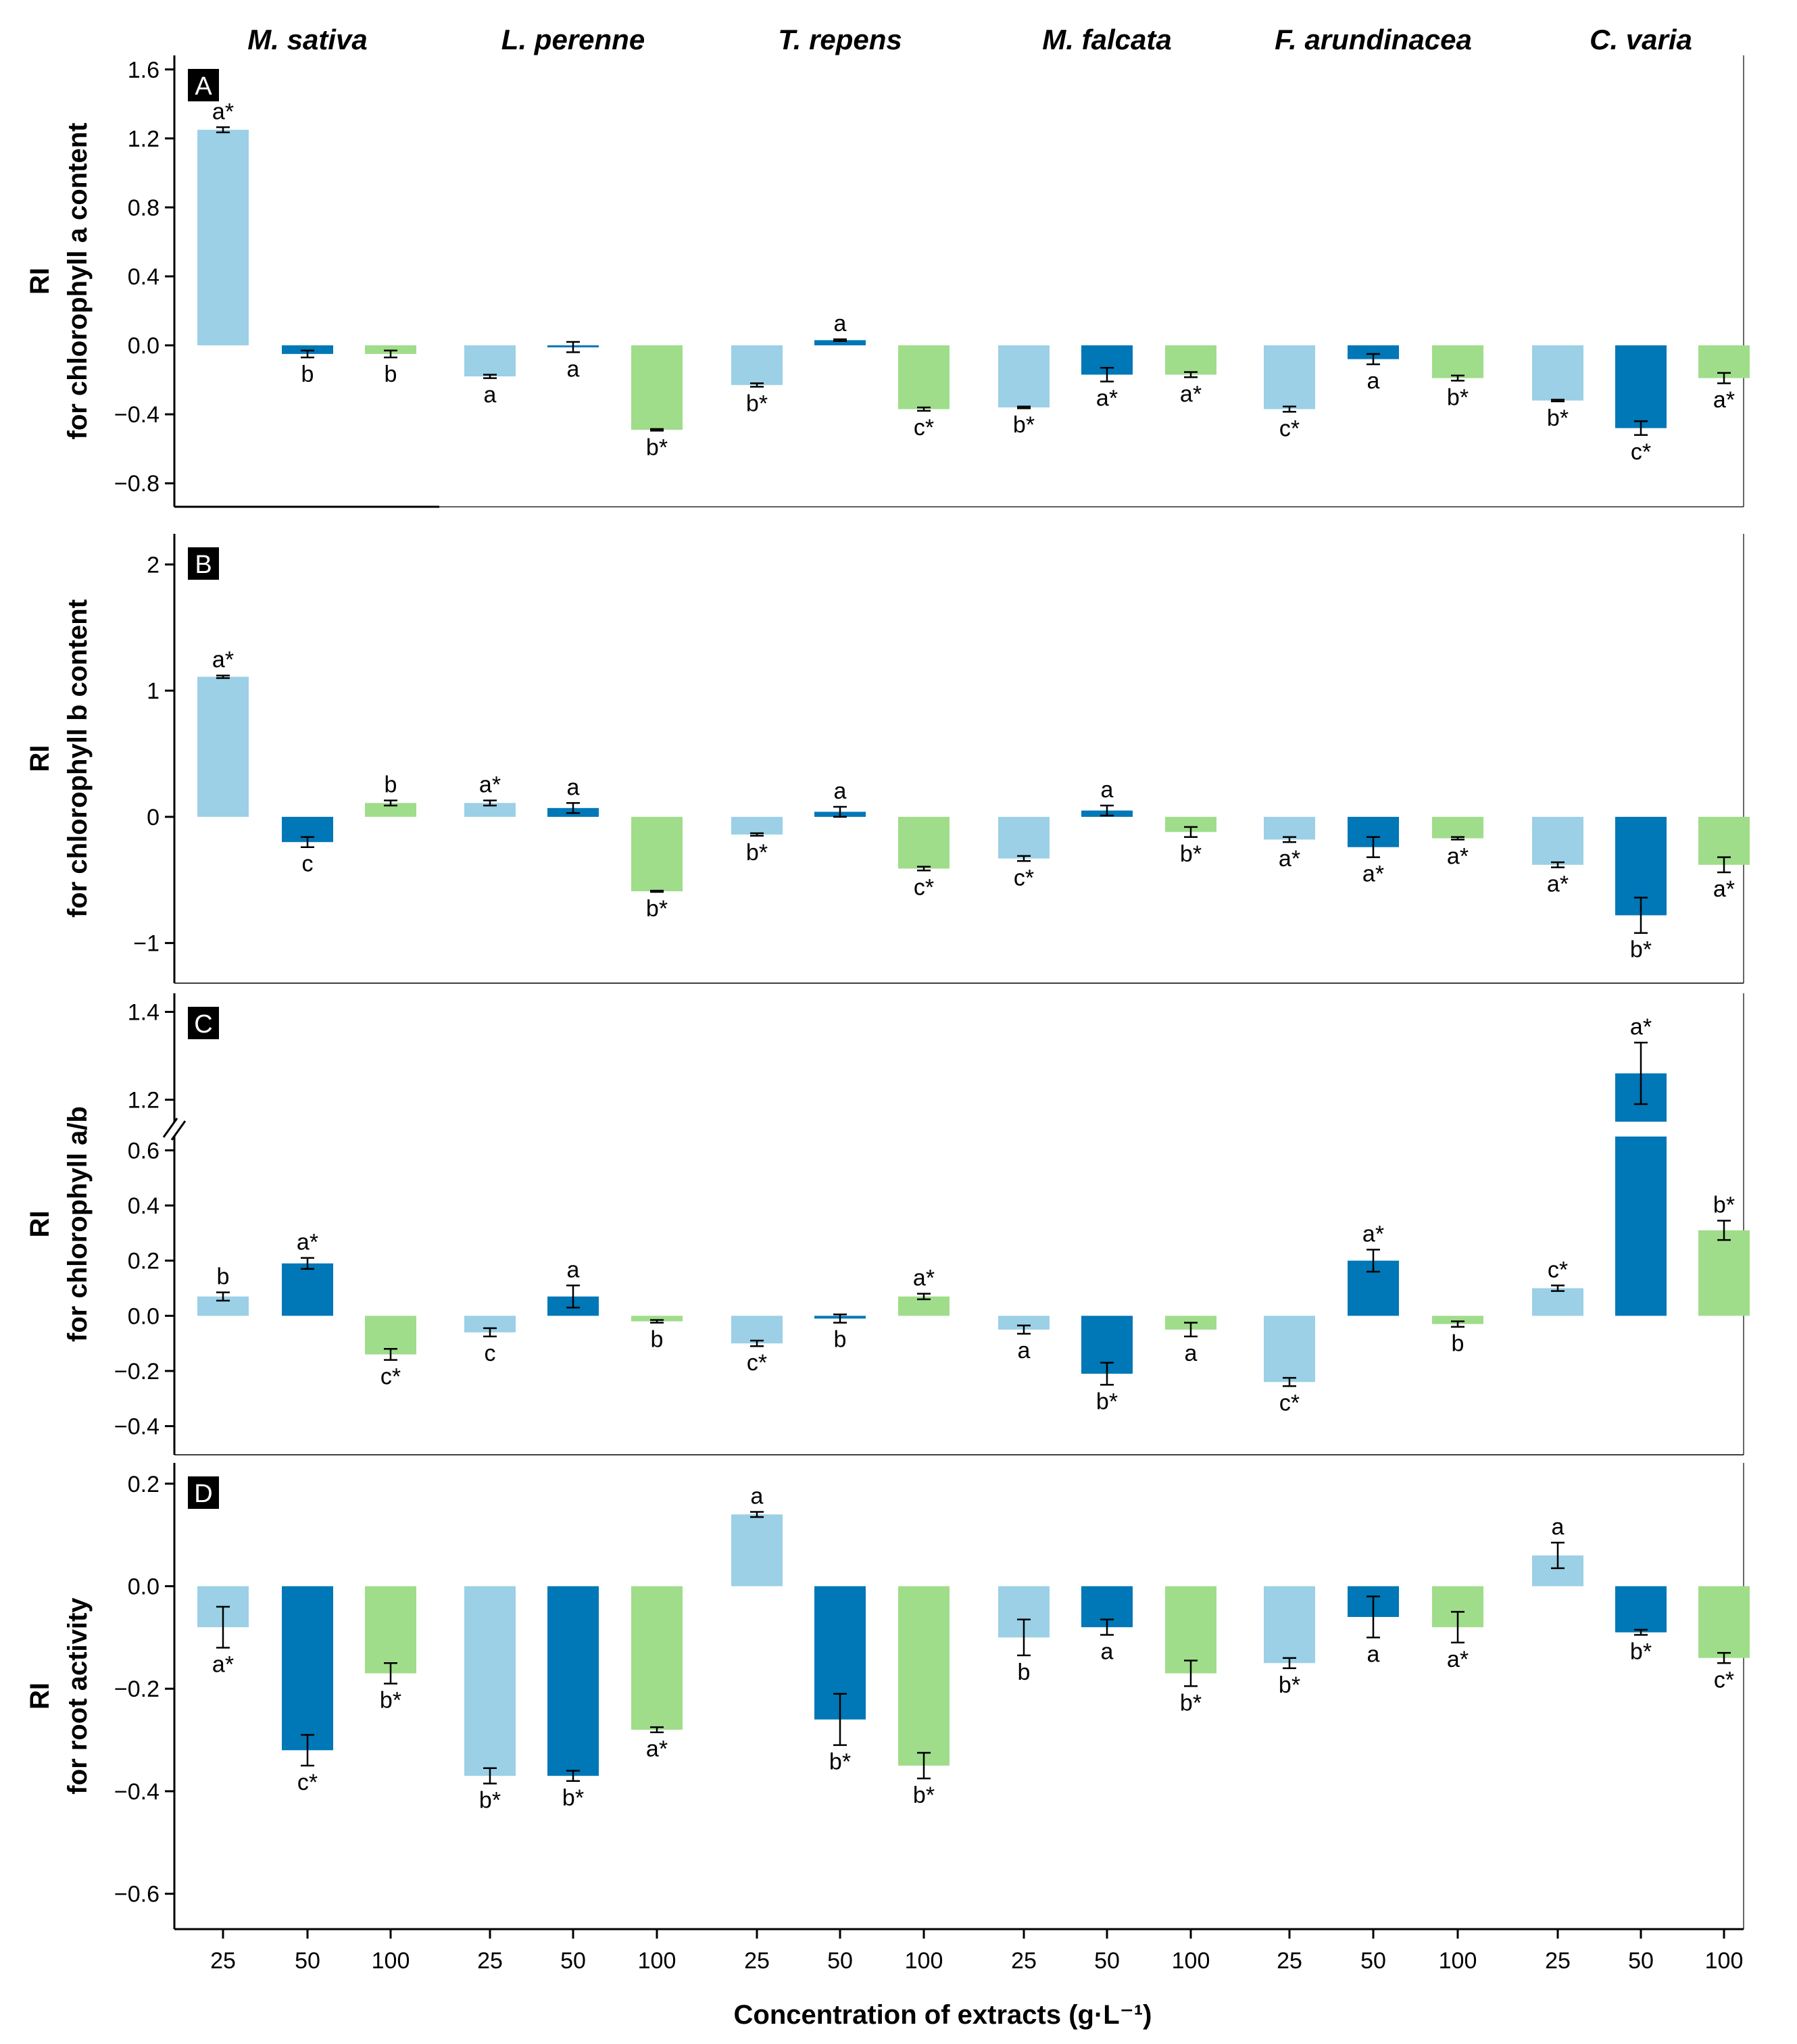 Image resolution: width=1797 pixels, height=2044 pixels. Describe the element at coordinates (1641, 39) in the screenshot. I see `species-label: C. varia` at that location.